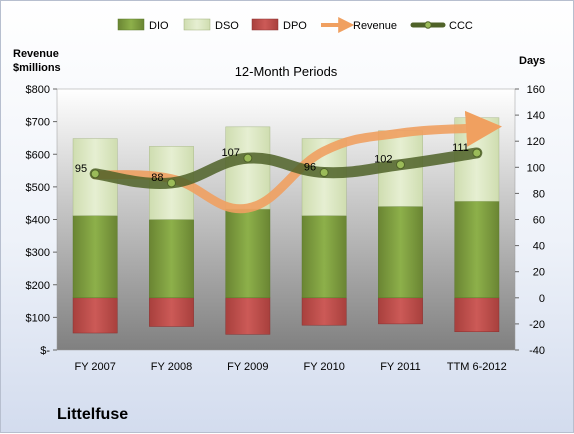 The image size is (574, 434). I want to click on legend-label-ccc: CCC, so click(461, 26).